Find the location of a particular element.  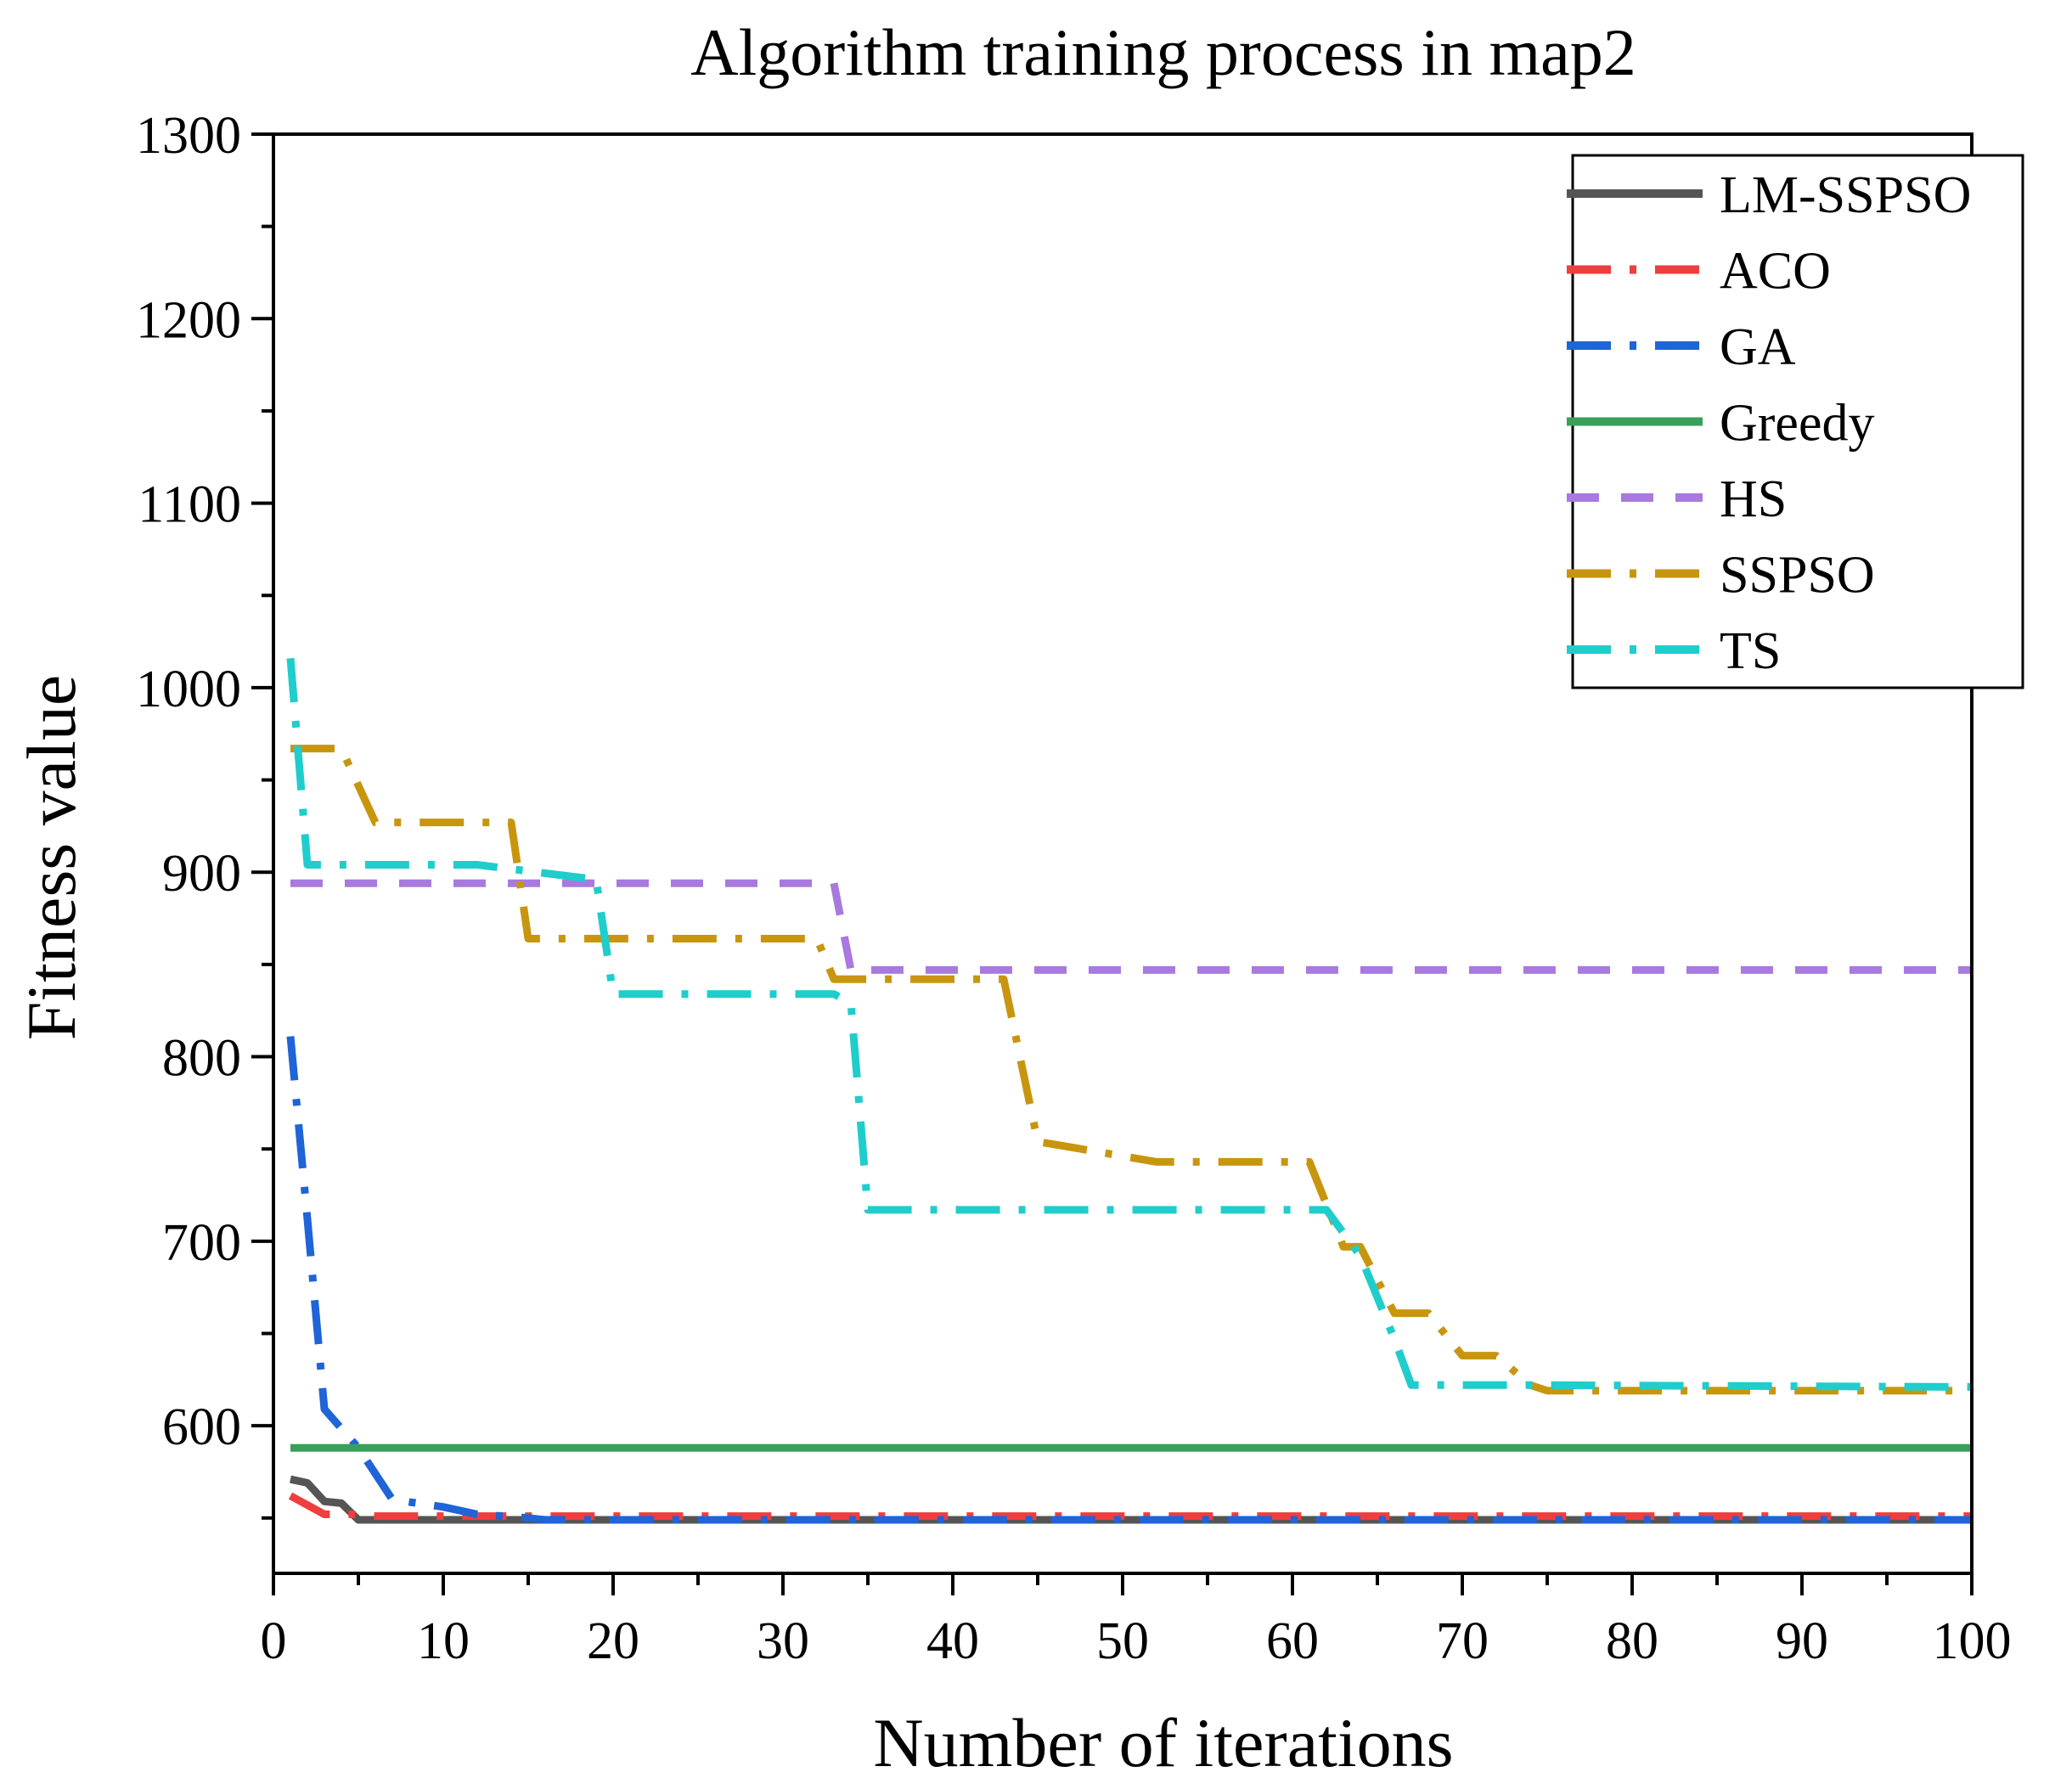

y-tick-label: 1000 is located at coordinates (189, 690).